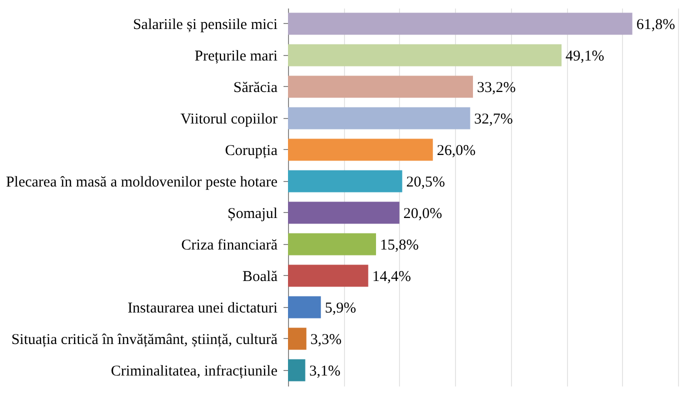 This screenshot has width=700, height=394. What do you see at coordinates (326, 340) in the screenshot?
I see `data-label: 3,3%` at bounding box center [326, 340].